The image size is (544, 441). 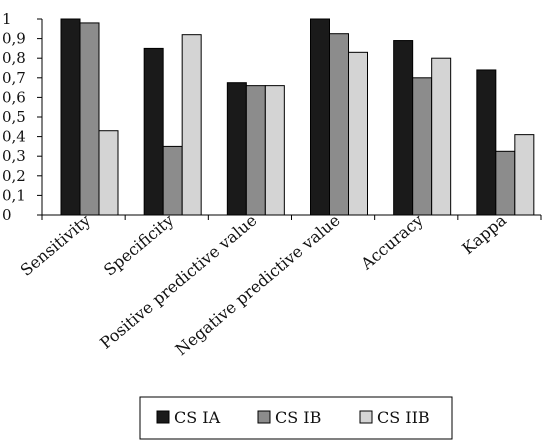 I want to click on legend-label: CS IIB, so click(x=403, y=417).